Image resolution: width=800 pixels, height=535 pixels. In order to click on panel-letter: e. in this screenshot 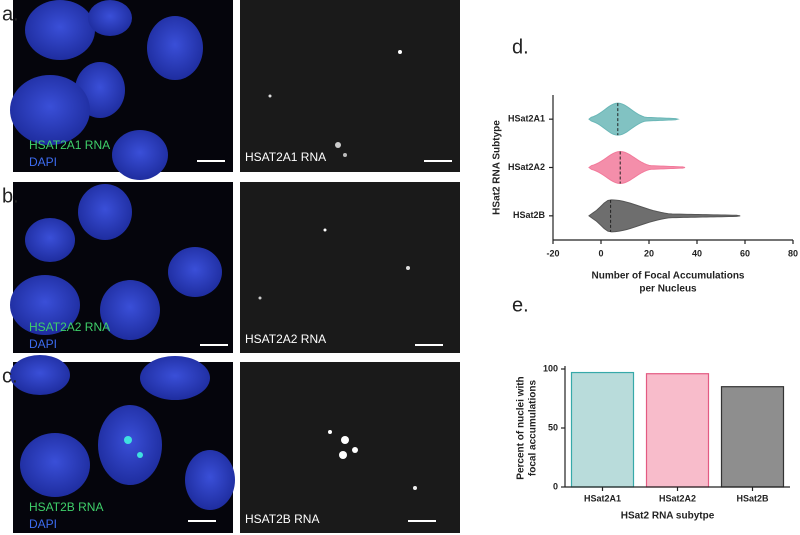, I will do `click(520, 305)`.